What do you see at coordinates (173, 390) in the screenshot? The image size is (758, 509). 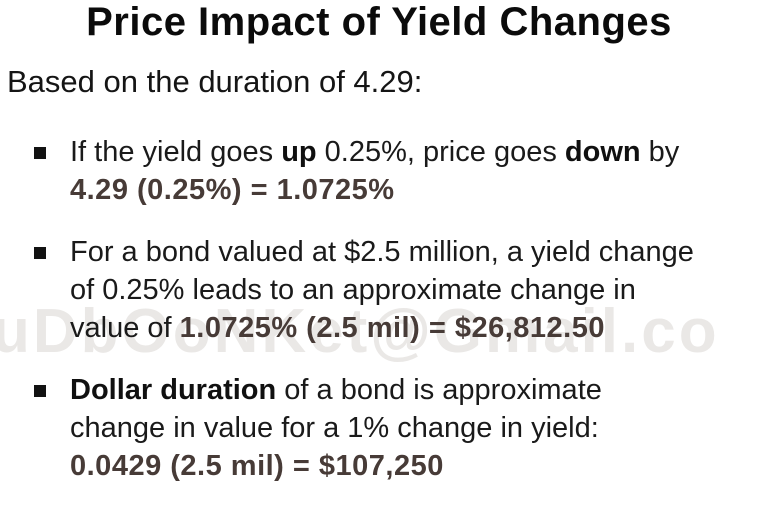 I see `bullet-text-segment: Dollar duration` at bounding box center [173, 390].